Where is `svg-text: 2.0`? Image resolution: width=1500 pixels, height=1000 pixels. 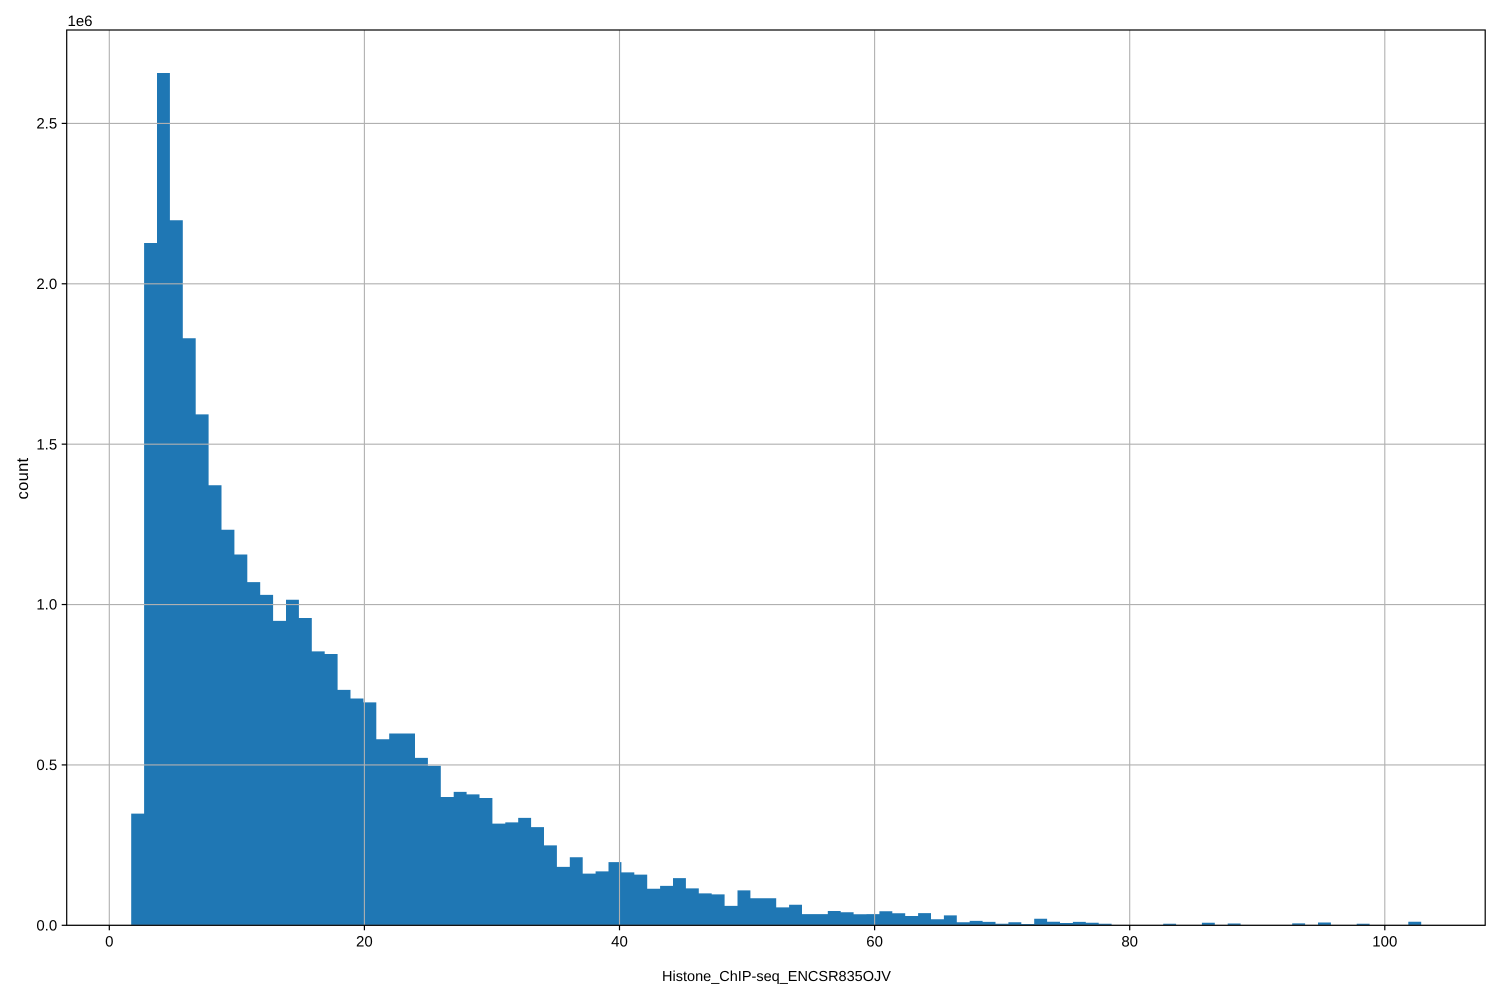 svg-text: 2.0 is located at coordinates (46, 284).